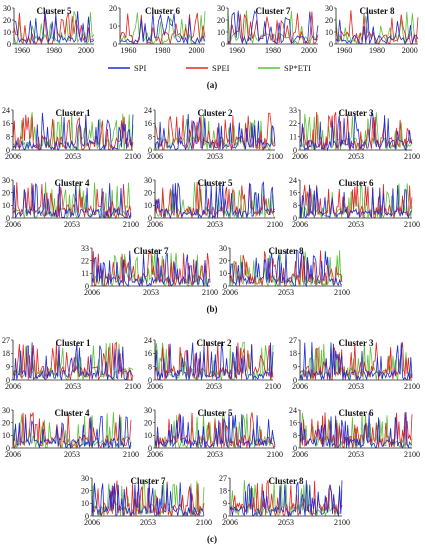 The height and width of the screenshot is (550, 425). What do you see at coordinates (344, 50) in the screenshot?
I see `x-tick-label: 1960` at bounding box center [344, 50].